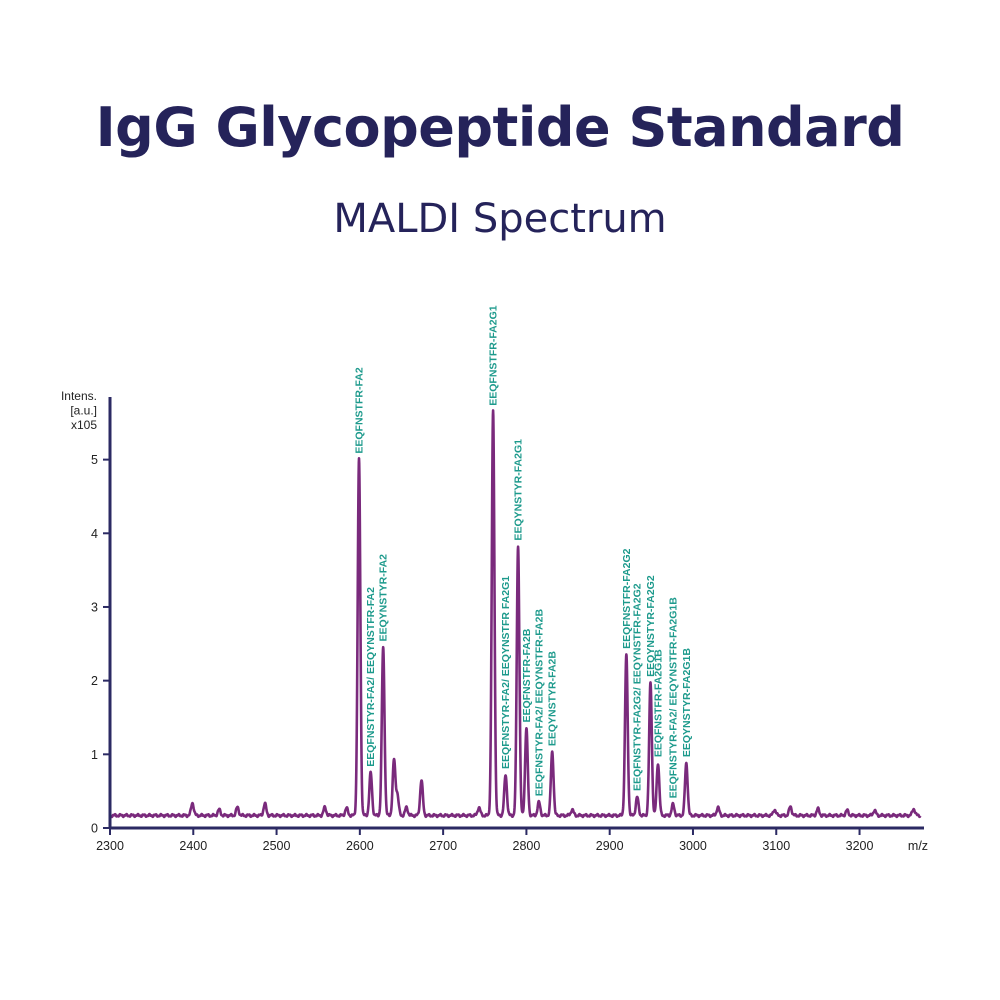  Describe the element at coordinates (627, 598) in the screenshot. I see `peak-label: EEQFNSTFR-FA2G2` at that location.